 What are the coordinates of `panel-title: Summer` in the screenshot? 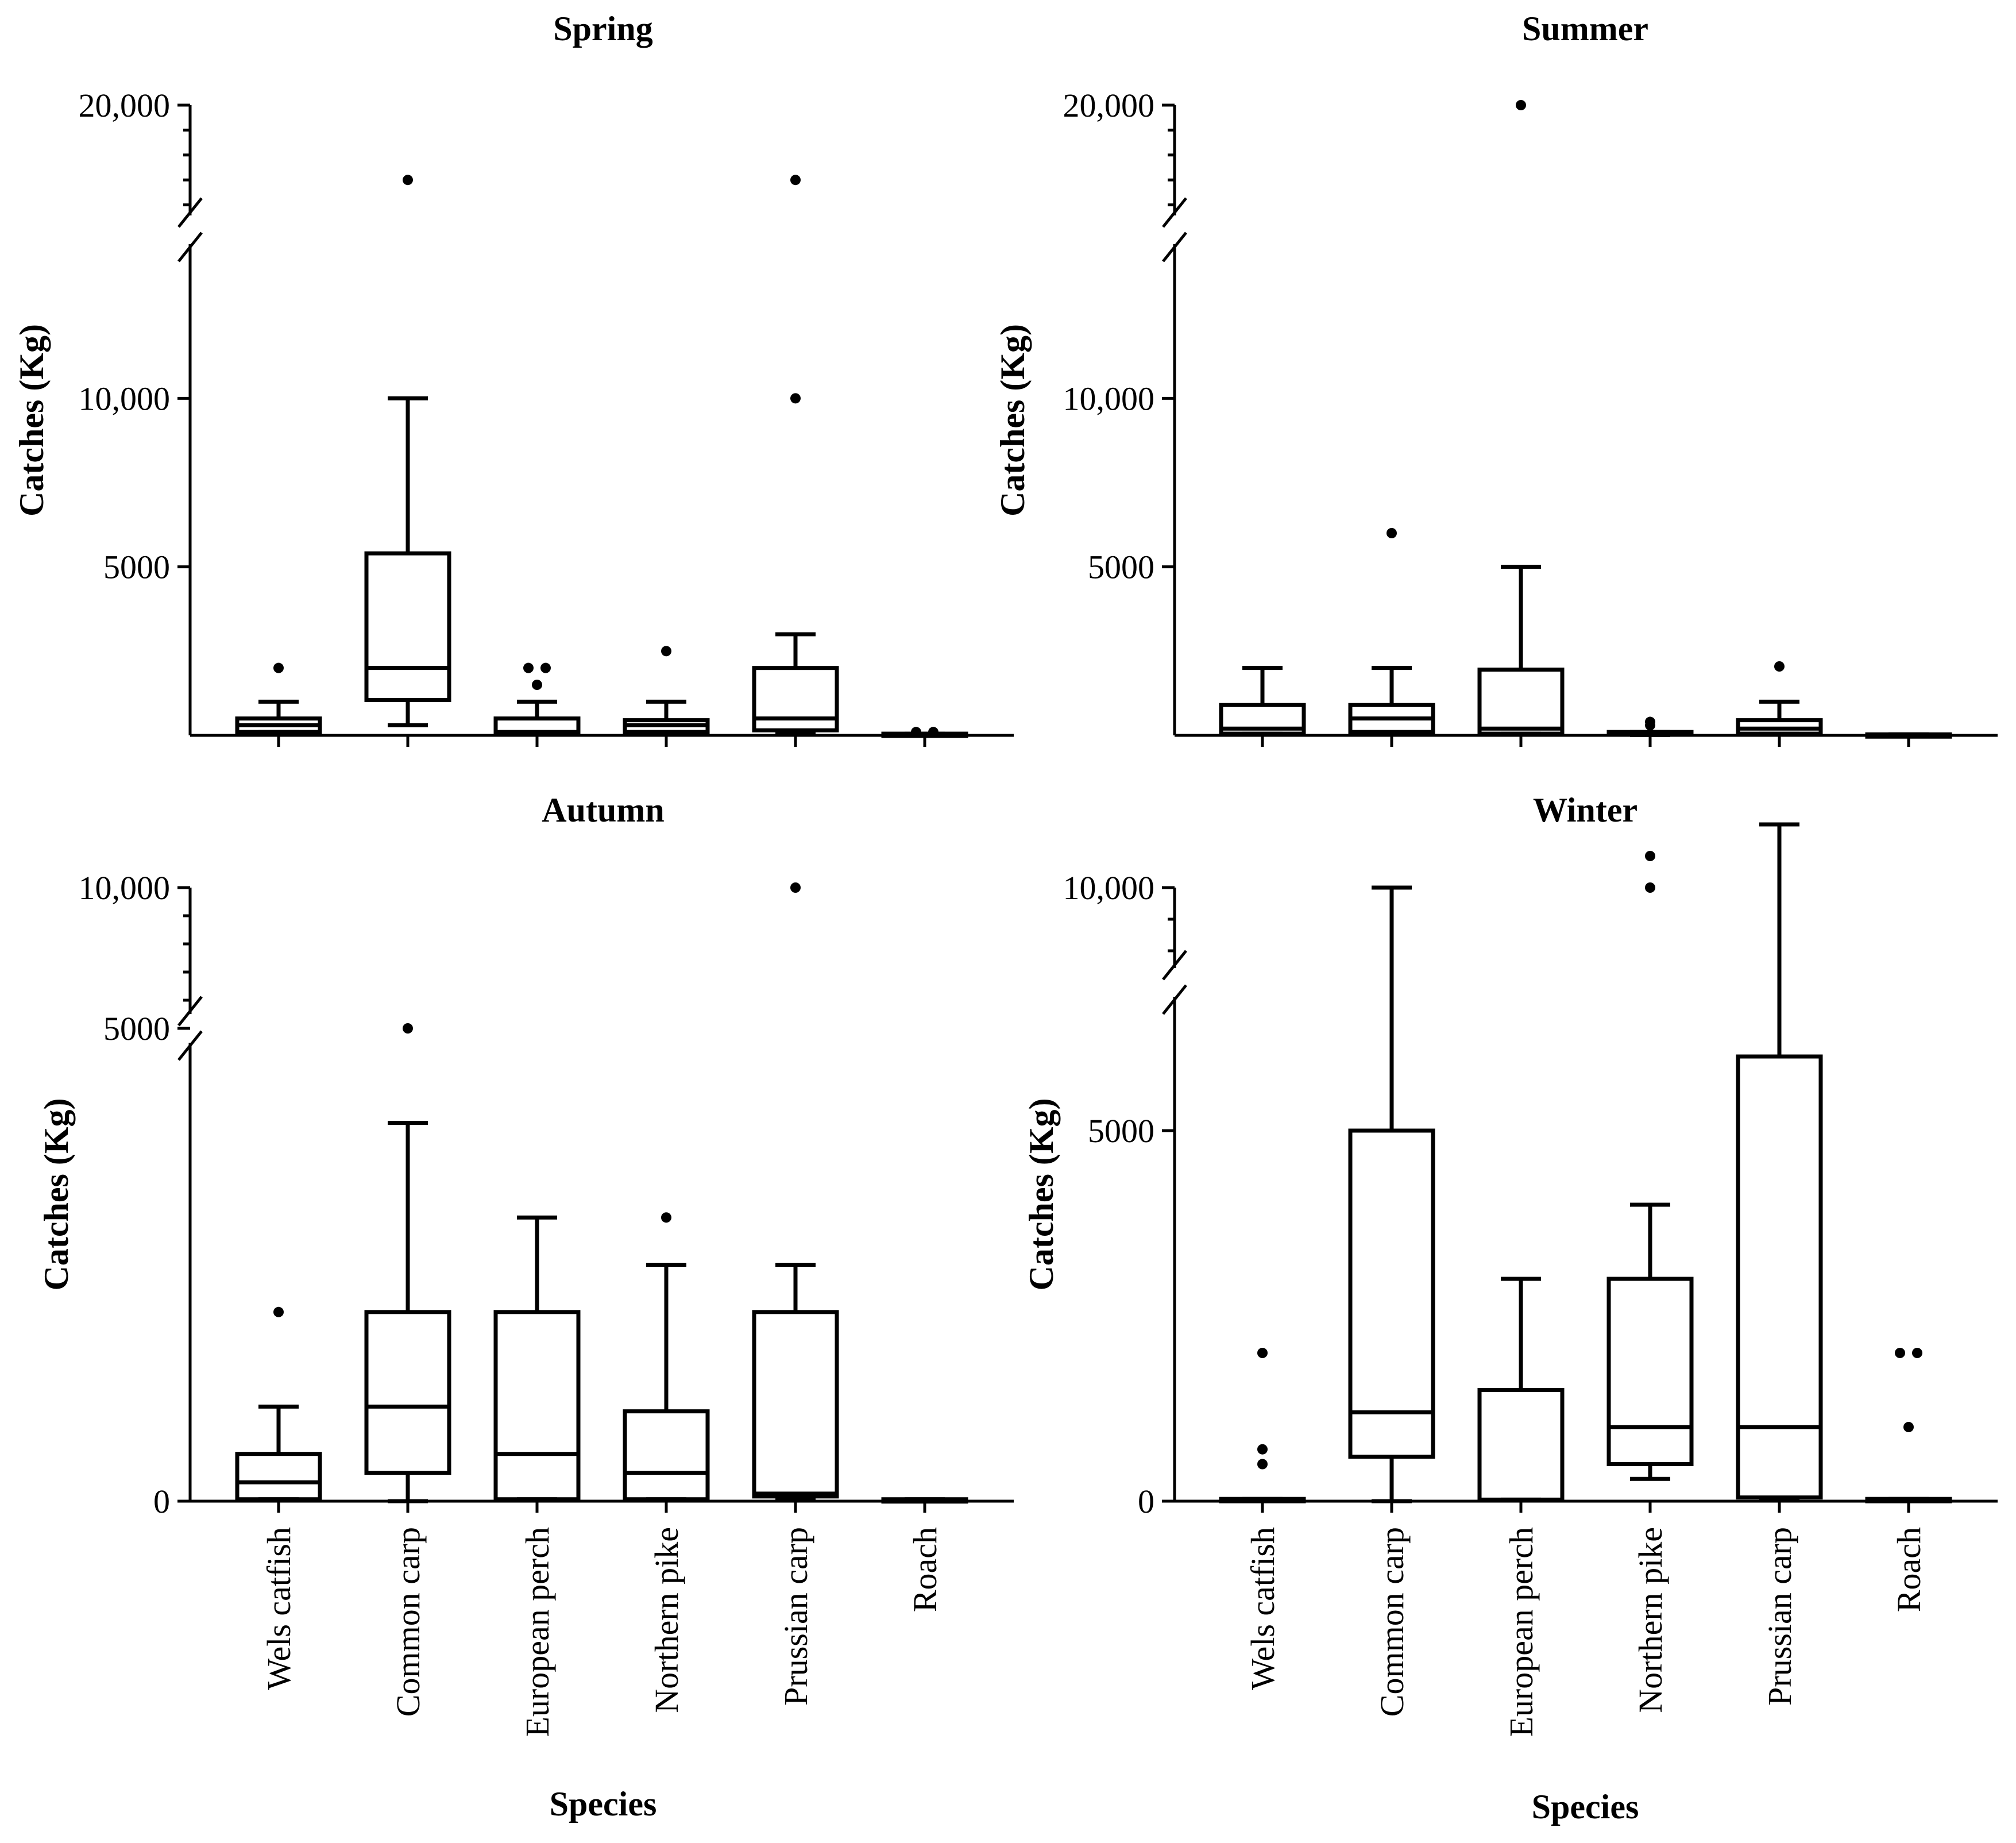 It's located at (1585, 29).